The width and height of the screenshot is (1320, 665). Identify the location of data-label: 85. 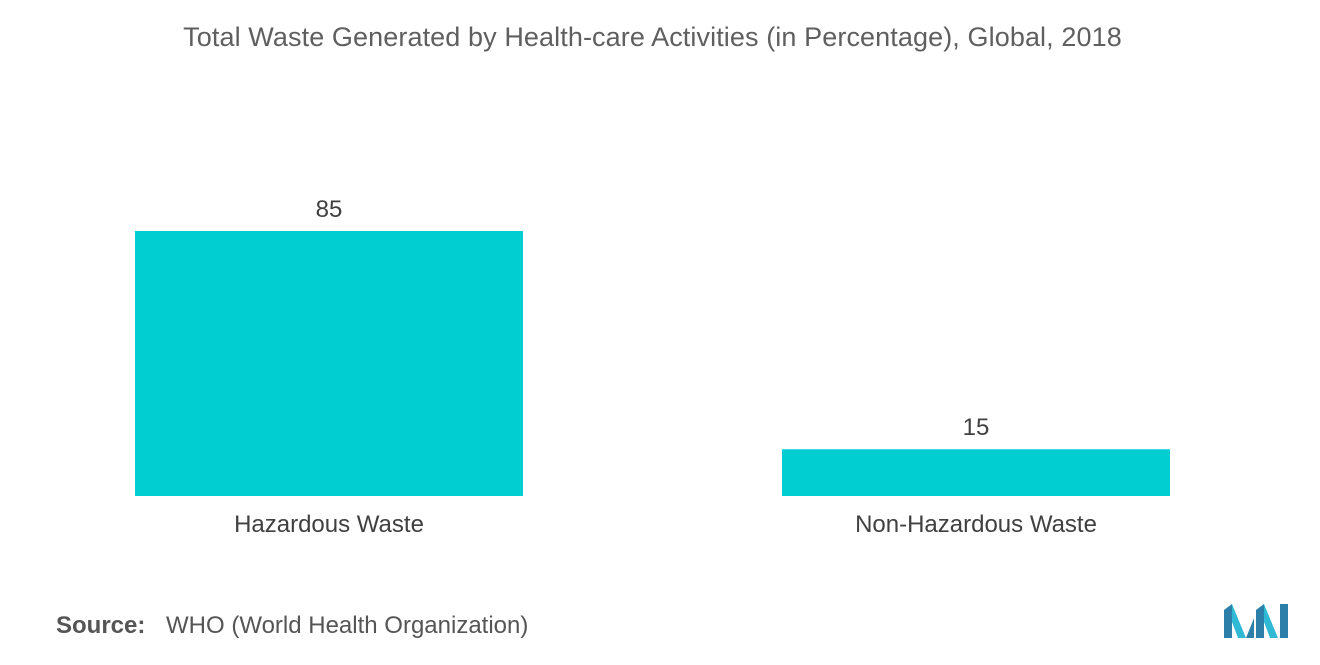
(329, 209).